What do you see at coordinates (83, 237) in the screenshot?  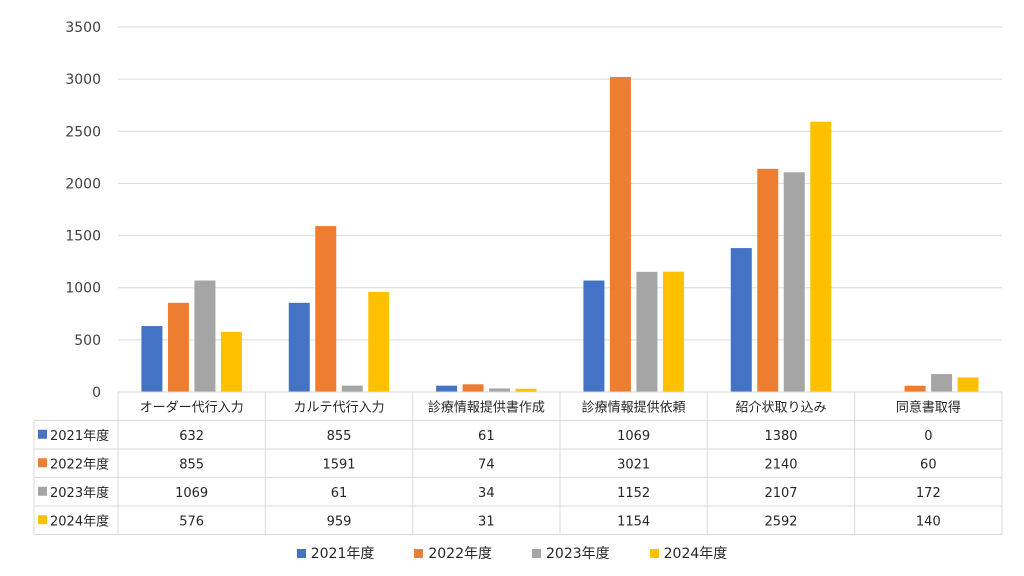 I see `y-tick-label: 1500` at bounding box center [83, 237].